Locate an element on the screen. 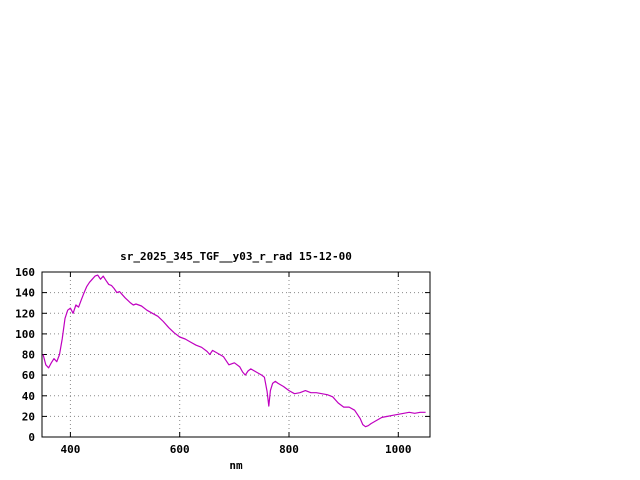 This screenshot has width=640, height=480. y-tick-label: 100 is located at coordinates (25, 334).